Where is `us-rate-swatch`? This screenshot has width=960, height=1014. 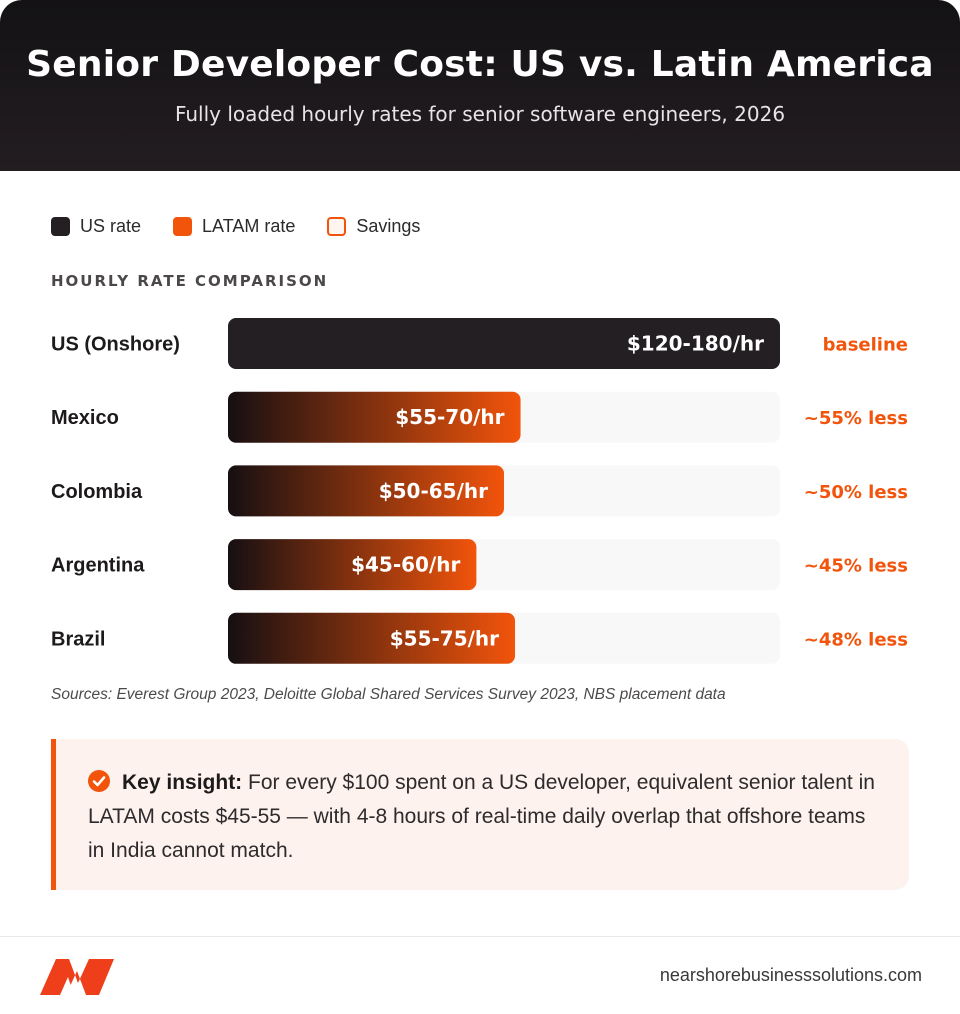 us-rate-swatch is located at coordinates (60, 226).